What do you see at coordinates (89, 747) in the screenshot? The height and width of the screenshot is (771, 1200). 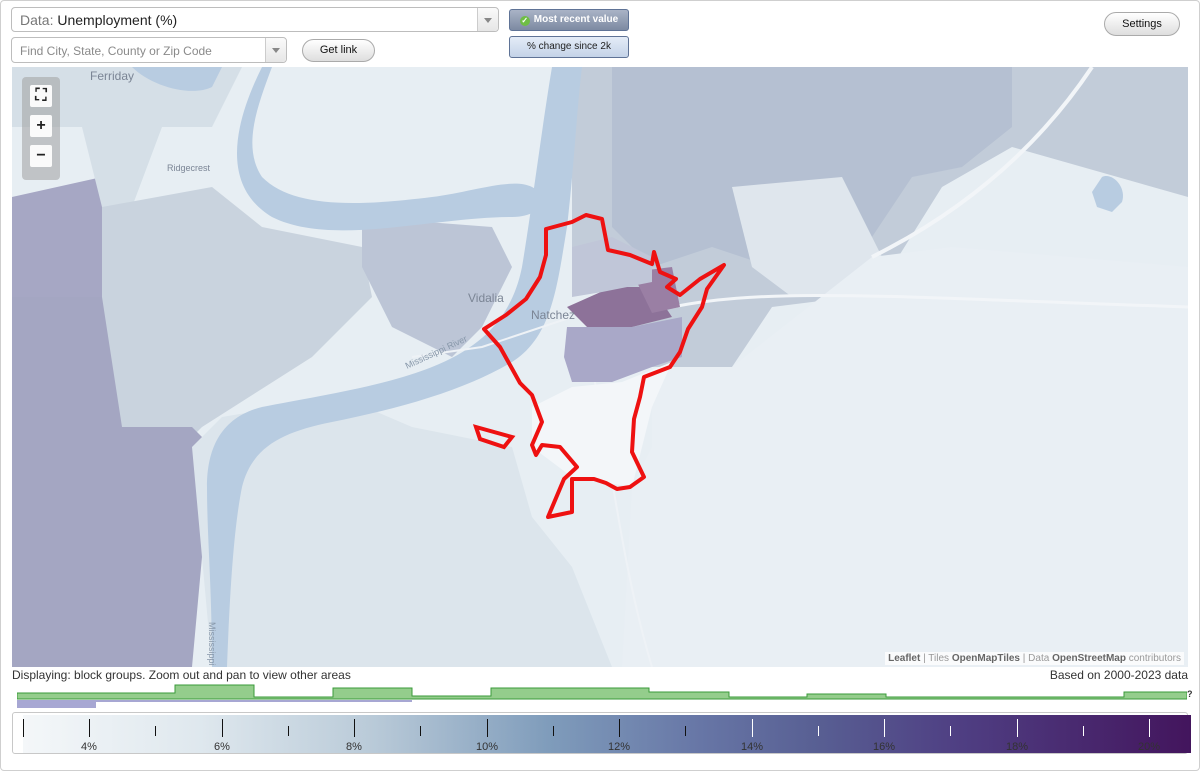 I see `legend-label: 4%` at bounding box center [89, 747].